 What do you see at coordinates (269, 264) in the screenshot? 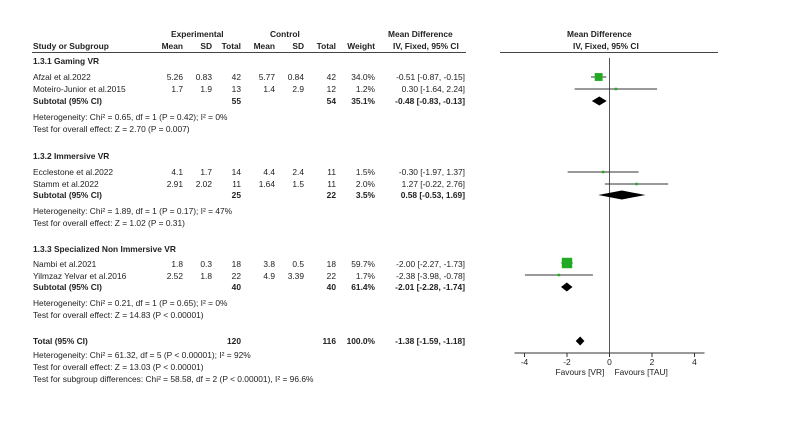
I see `mean-c: 3.8` at bounding box center [269, 264].